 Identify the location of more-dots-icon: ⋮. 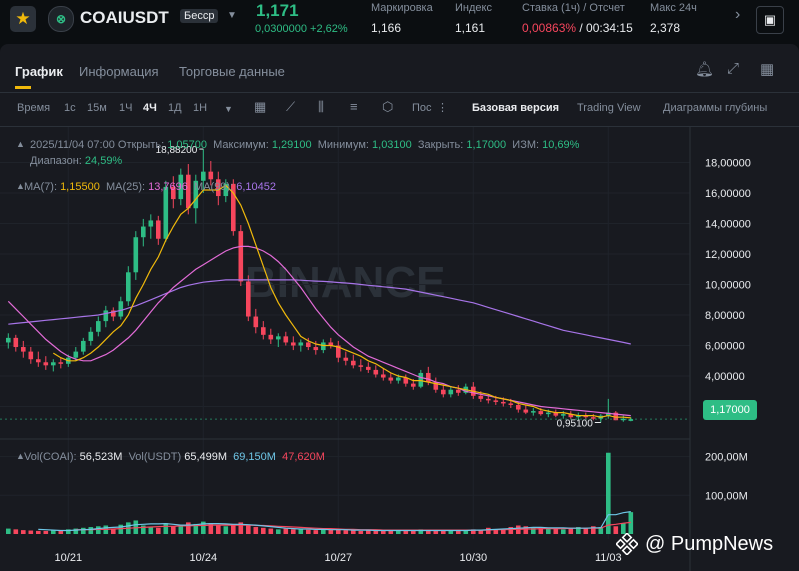
(442, 108).